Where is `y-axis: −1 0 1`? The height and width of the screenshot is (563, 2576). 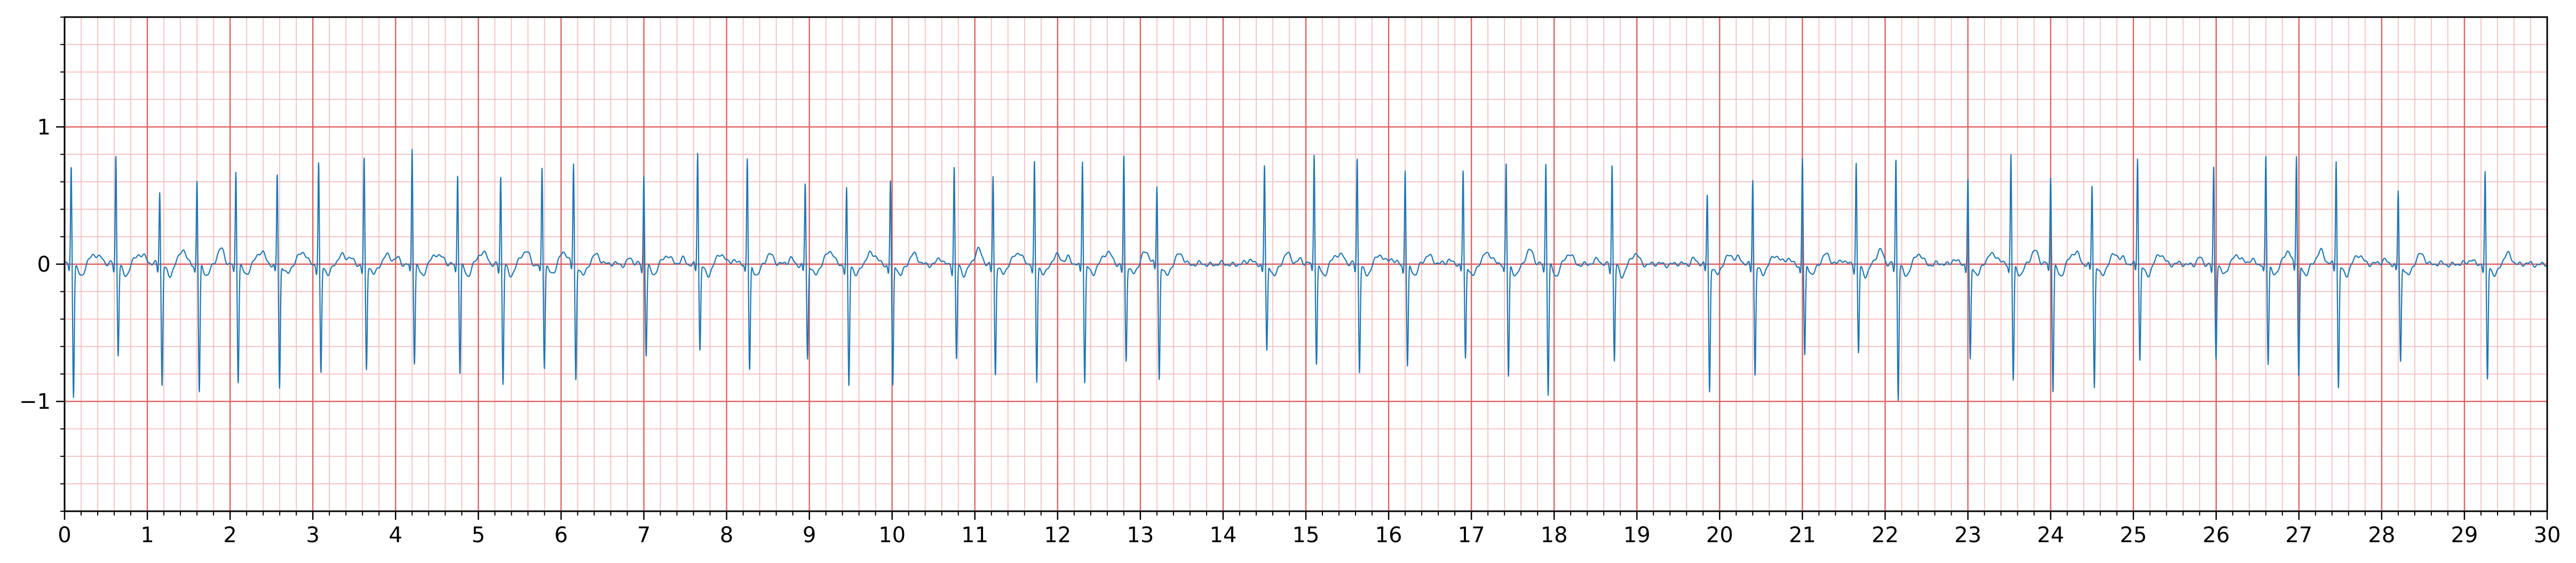 y-axis: −1 0 1 is located at coordinates (42, 264).